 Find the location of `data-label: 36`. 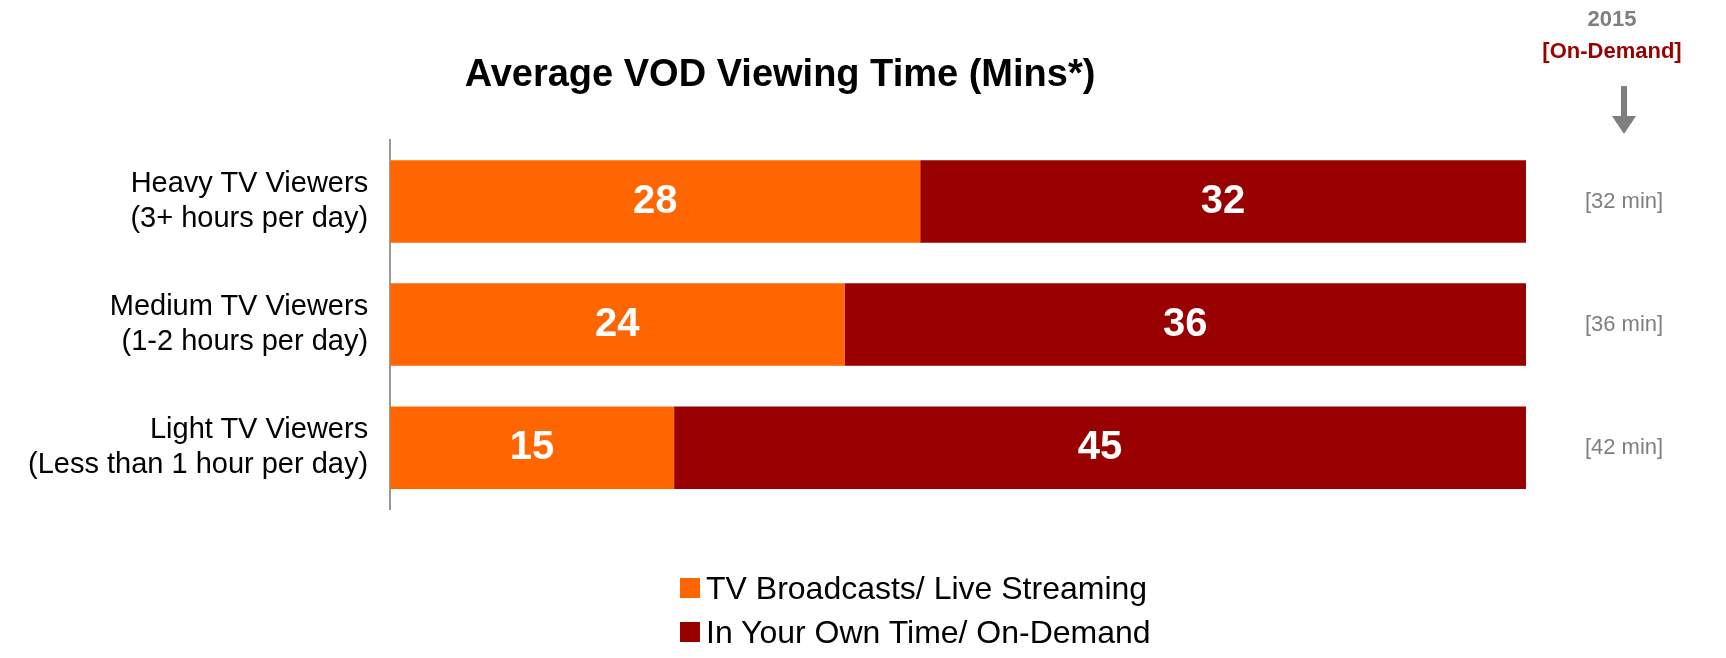

data-label: 36 is located at coordinates (1185, 321).